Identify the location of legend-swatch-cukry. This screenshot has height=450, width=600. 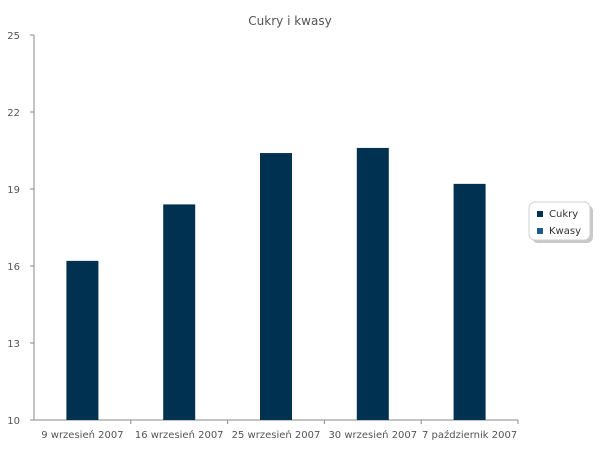
(540, 214).